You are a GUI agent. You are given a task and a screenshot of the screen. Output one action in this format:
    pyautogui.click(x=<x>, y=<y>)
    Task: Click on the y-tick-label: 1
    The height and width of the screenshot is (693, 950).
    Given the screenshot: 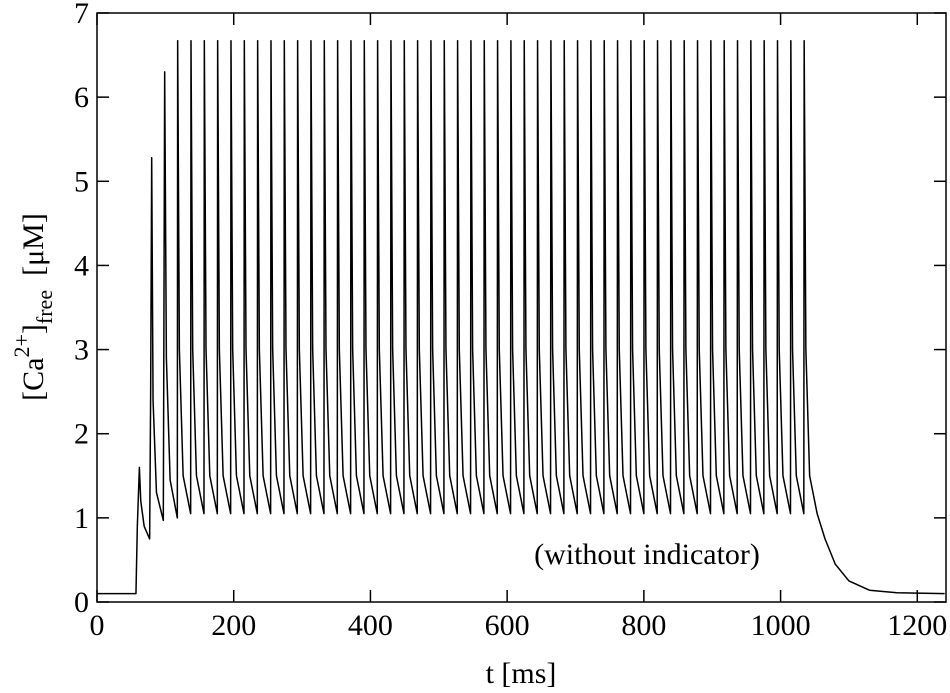 What is the action you would take?
    pyautogui.click(x=81, y=518)
    